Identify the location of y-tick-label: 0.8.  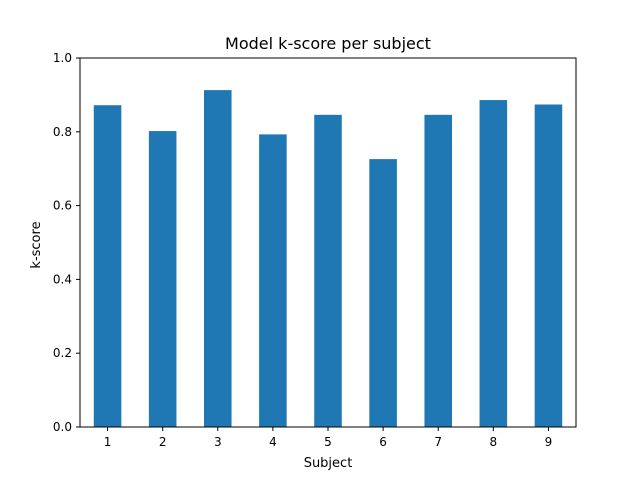
(62, 132).